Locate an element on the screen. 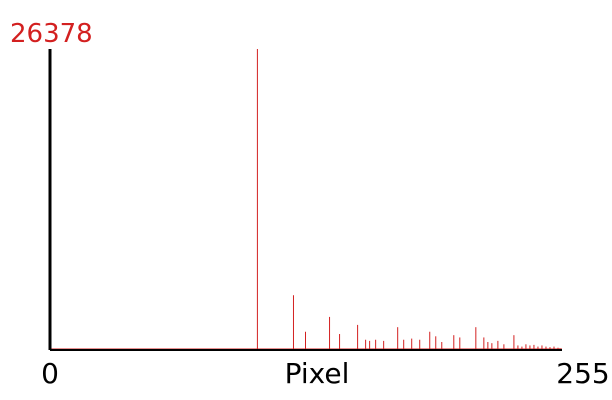 This screenshot has height=400, width=612. y-max-label: 26378 is located at coordinates (51, 34).